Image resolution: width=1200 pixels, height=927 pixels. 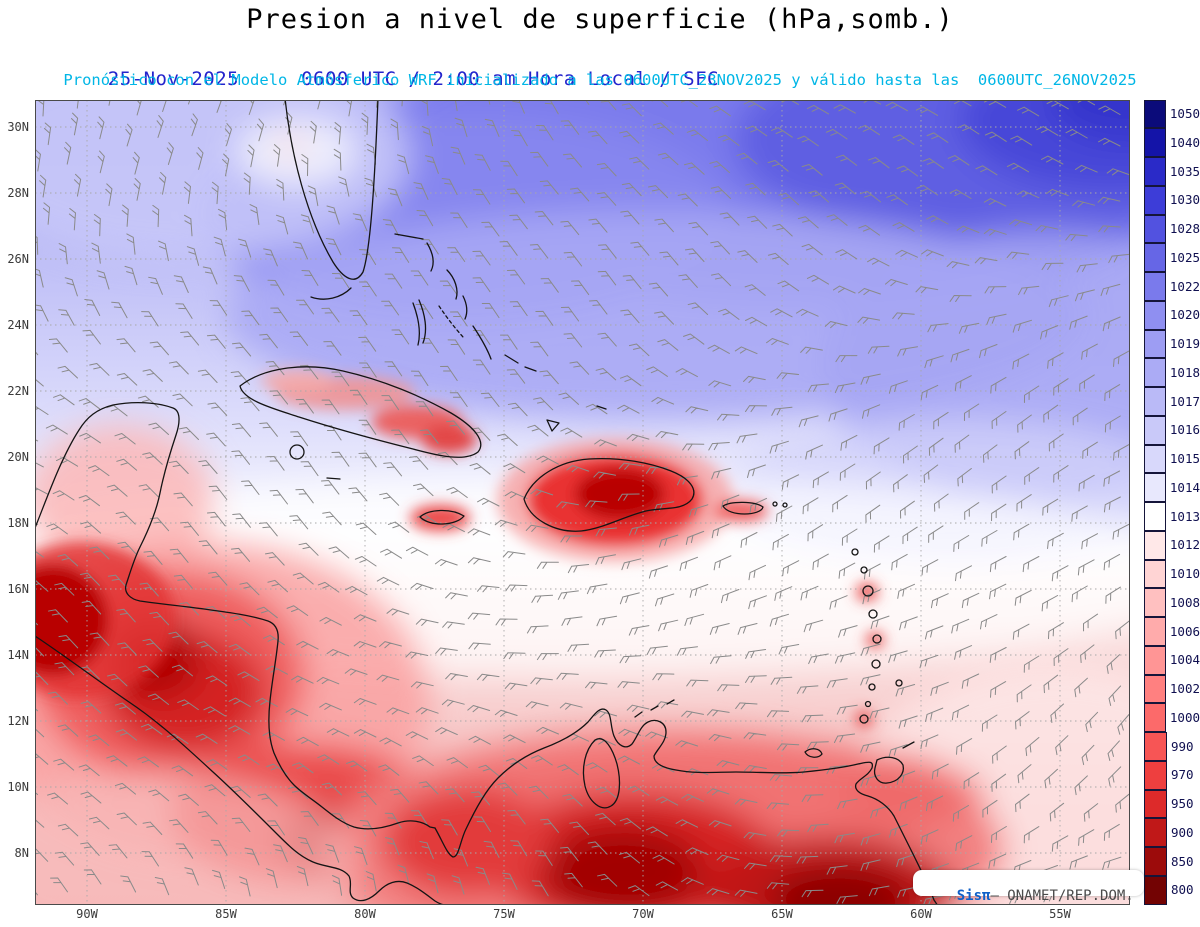 What do you see at coordinates (775, 504) in the screenshot?
I see `coast-virgin-islands` at bounding box center [775, 504].